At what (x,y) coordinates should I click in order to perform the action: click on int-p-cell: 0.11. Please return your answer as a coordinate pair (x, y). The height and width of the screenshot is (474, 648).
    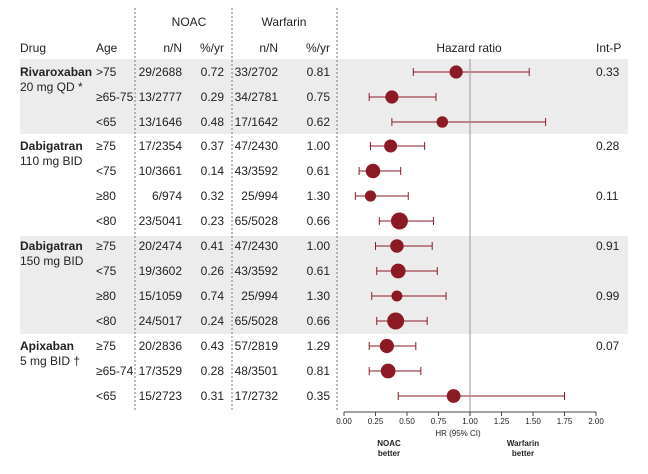
    Looking at the image, I should click on (607, 196).